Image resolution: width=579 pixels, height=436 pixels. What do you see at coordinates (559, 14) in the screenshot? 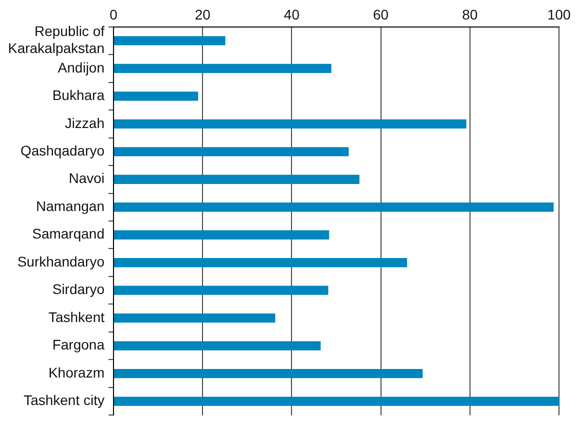
I see `x-tick-label: 100` at bounding box center [559, 14].